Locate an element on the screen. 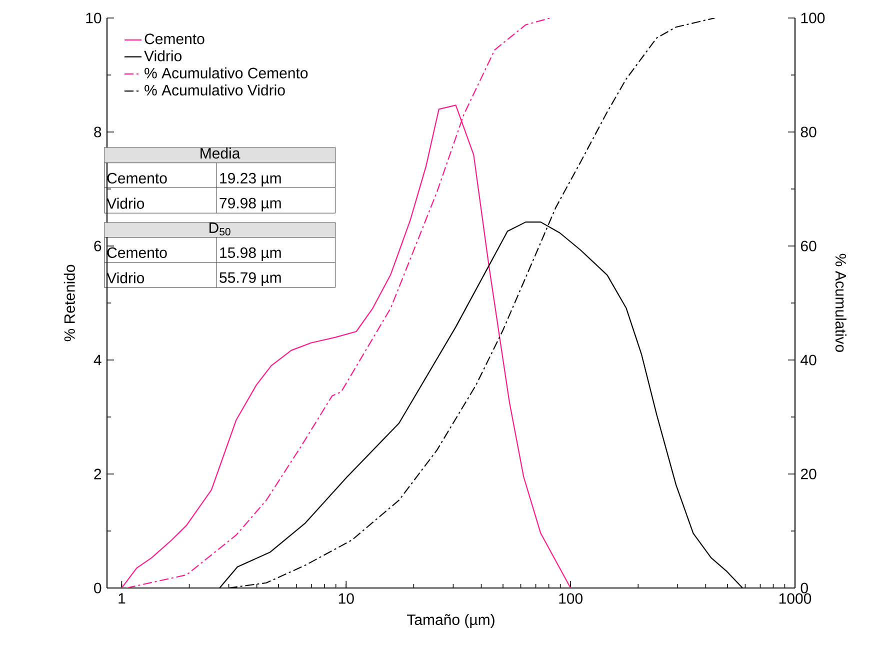 This screenshot has width=876, height=672. y2-tick-label: 60 is located at coordinates (808, 246).